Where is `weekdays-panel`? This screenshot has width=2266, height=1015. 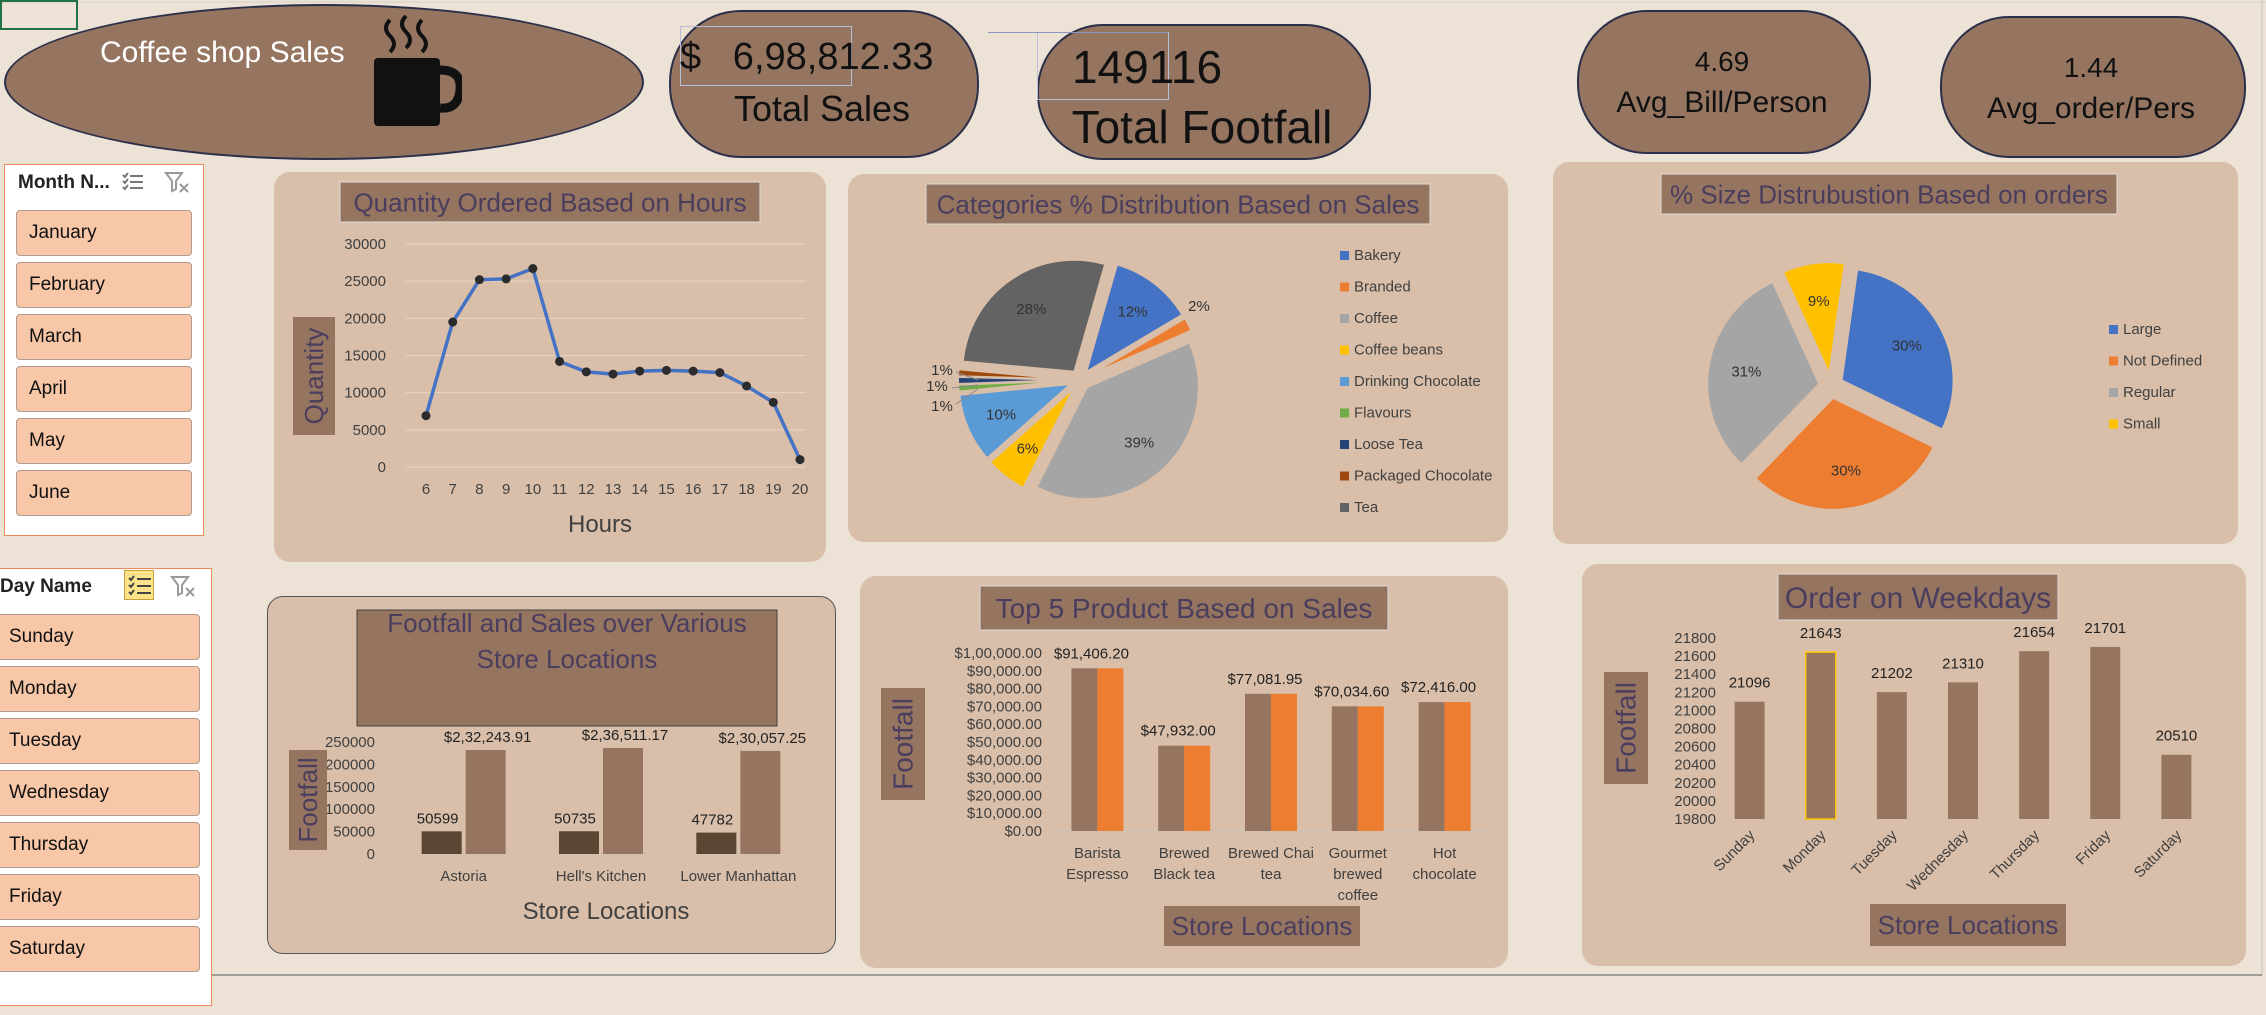 weekdays-panel is located at coordinates (1914, 765).